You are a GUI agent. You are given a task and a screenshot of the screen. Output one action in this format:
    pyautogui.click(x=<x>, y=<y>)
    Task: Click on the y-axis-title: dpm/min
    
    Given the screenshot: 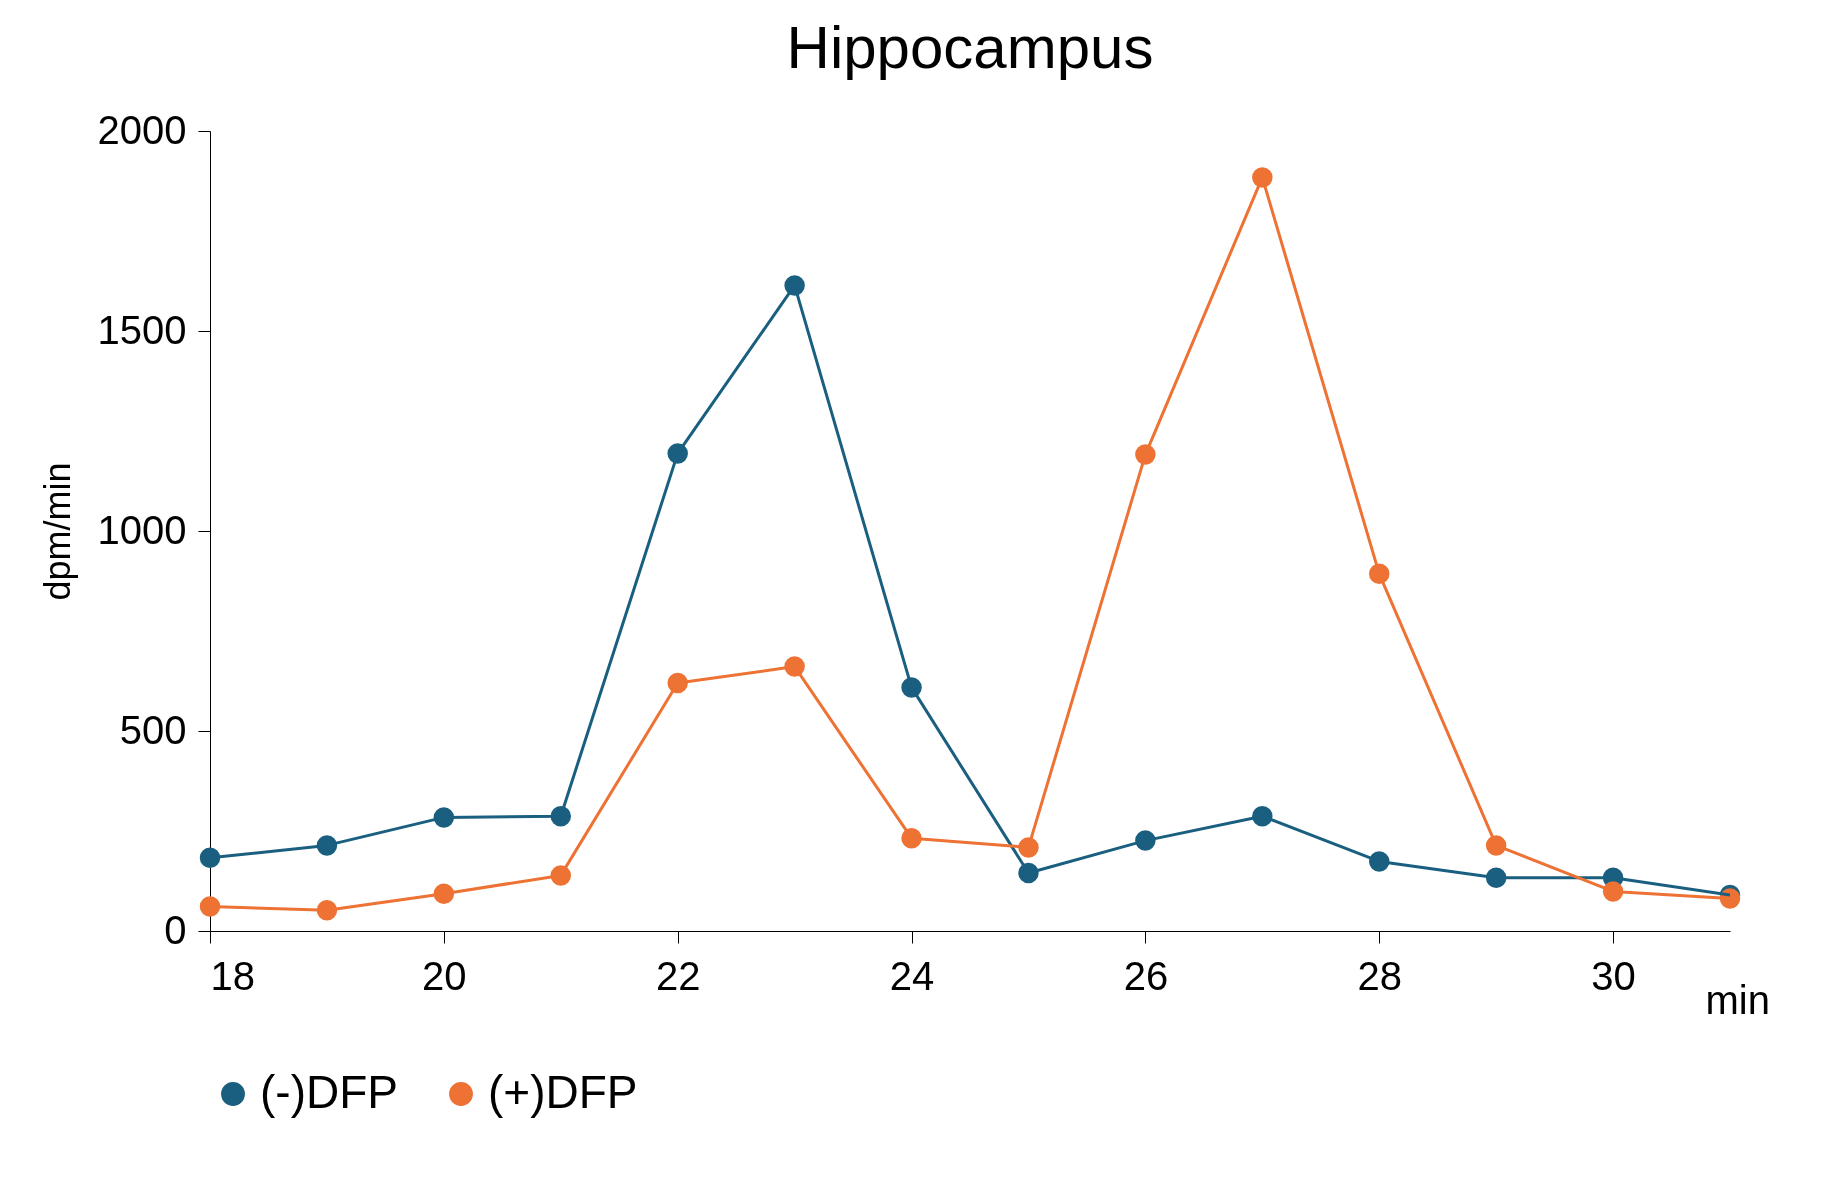 What is the action you would take?
    pyautogui.click(x=57, y=531)
    